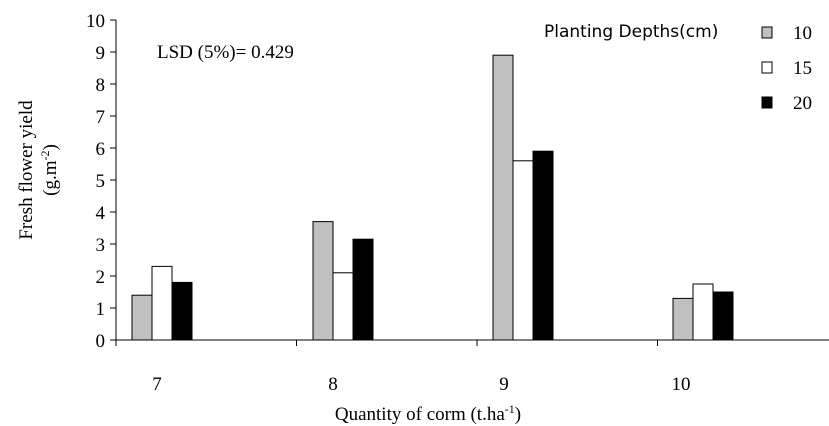 The height and width of the screenshot is (426, 829). Describe the element at coordinates (225, 52) in the screenshot. I see `annotation-lsd: LSD (5%)= 0.429` at that location.